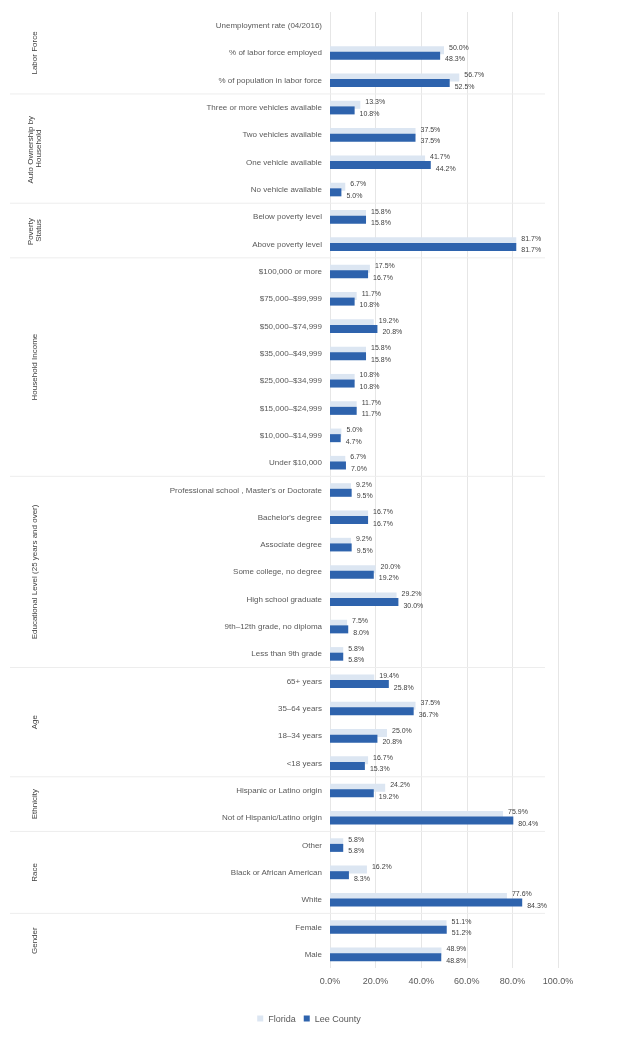  Describe the element at coordinates (512, 980) in the screenshot. I see `x-tick-label: 80.0%` at that location.